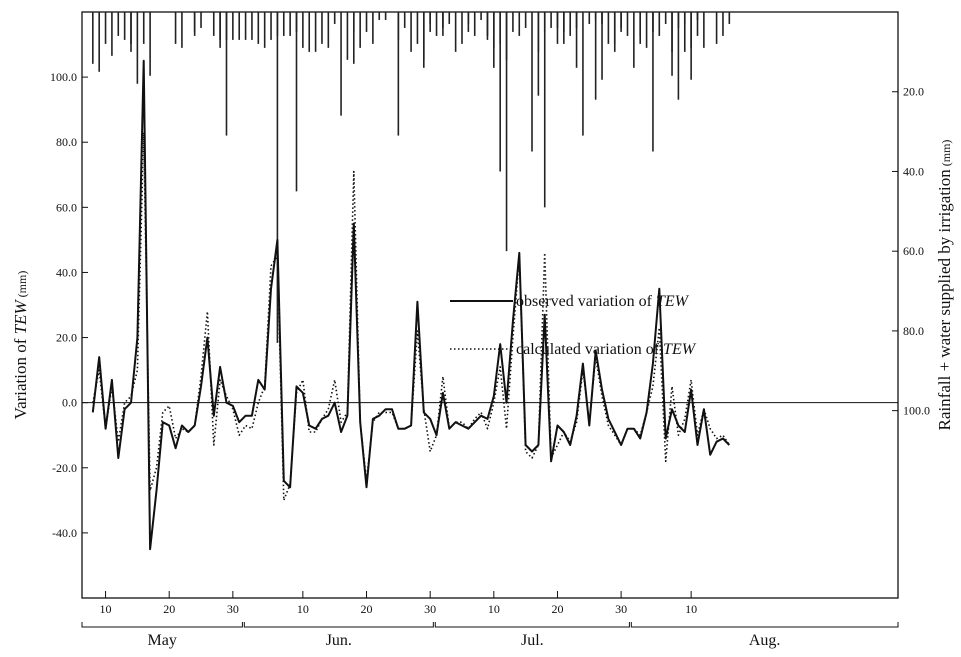 This screenshot has width=961, height=657. I want to click on y2-tick-label: 60.0, so click(913, 251).